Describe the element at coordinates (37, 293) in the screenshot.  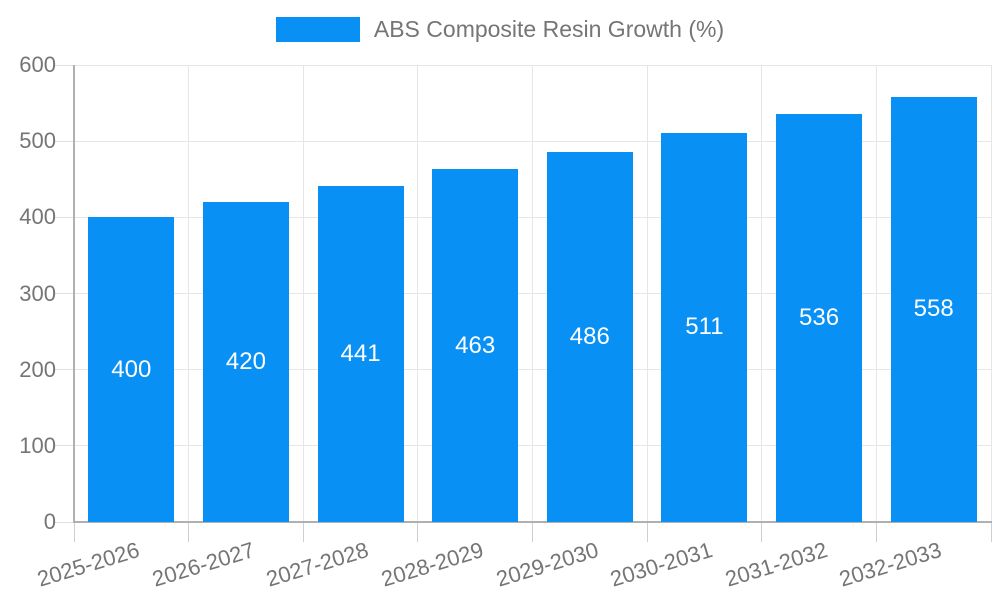
I see `y-axis-tick-label: 300` at that location.